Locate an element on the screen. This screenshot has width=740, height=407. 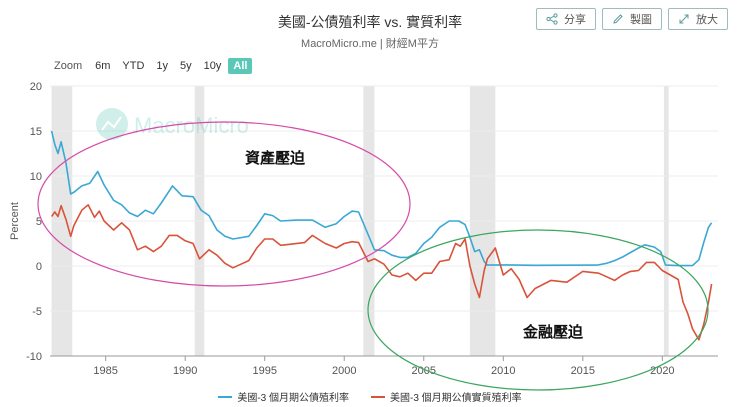
legend-label-real: 美國-3 個月期公債實質殖利率 is located at coordinates (456, 398).